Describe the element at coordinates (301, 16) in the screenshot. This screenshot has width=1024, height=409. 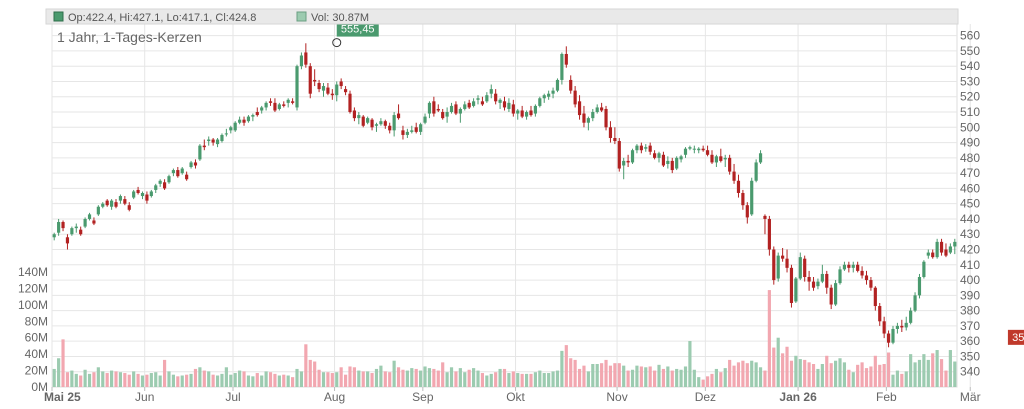
I see `volume-legend-swatch` at that location.